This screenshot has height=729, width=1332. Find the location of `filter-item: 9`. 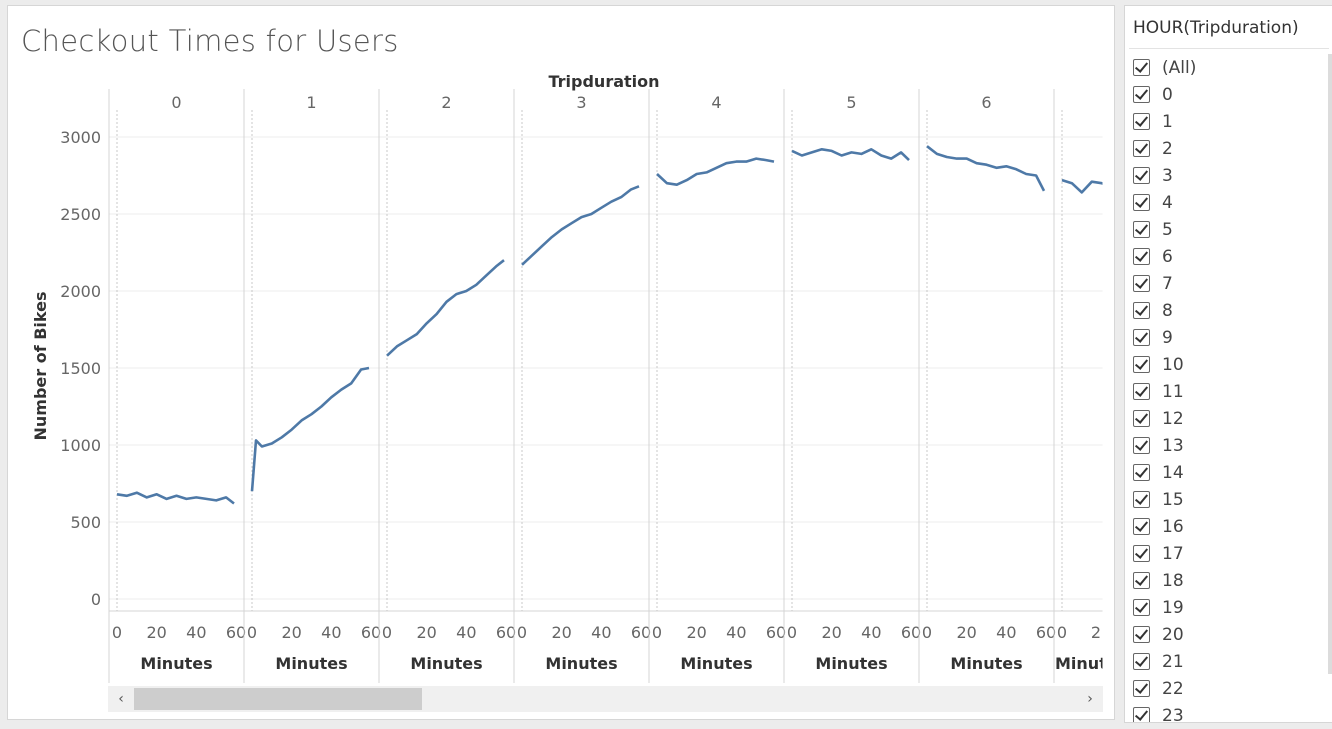

filter-item: 9 is located at coordinates (1164, 337).